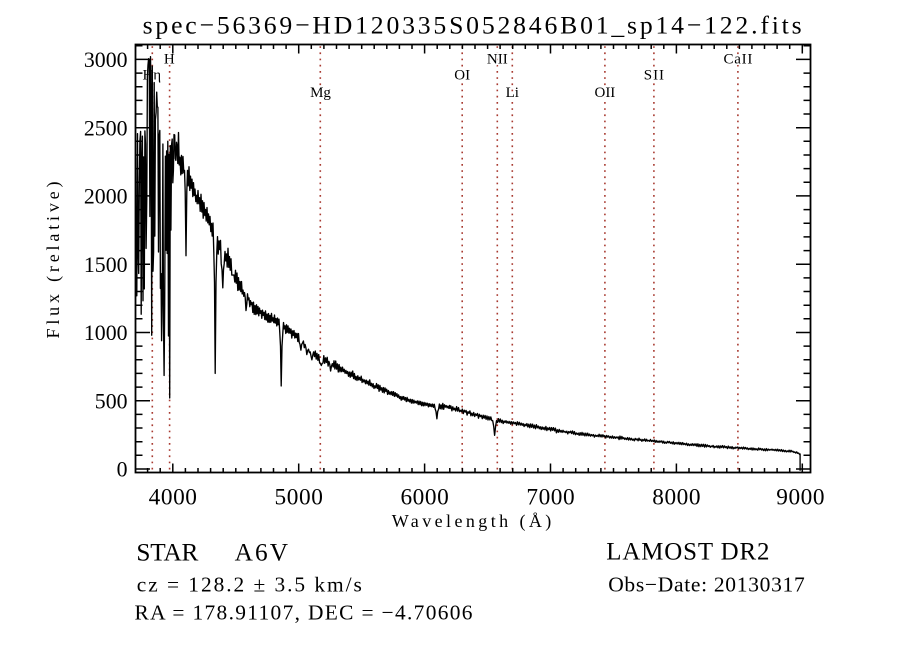  Describe the element at coordinates (462, 75) in the screenshot. I see `svg-text: OI` at that location.